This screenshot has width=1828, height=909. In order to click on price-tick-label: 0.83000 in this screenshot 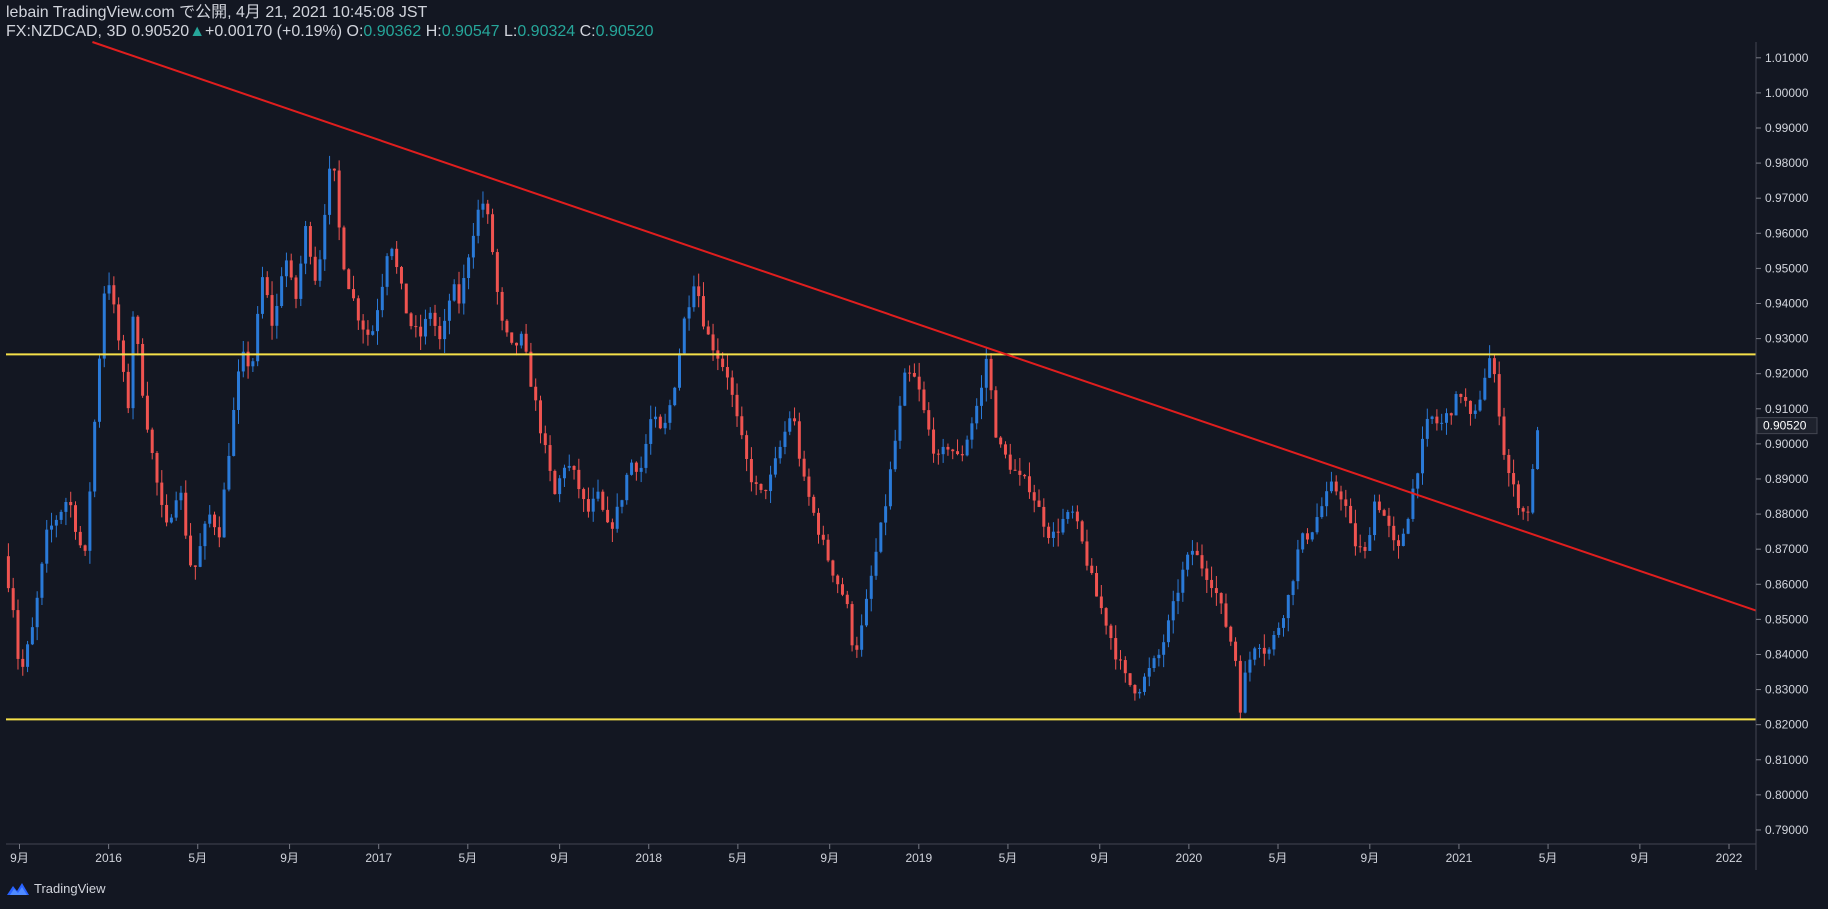, I will do `click(1787, 690)`.